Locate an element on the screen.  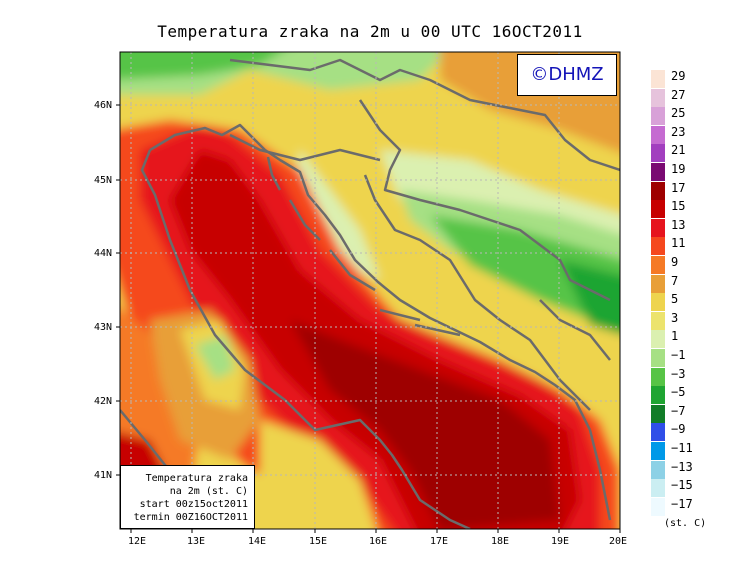
lat-label-42n: 42N is located at coordinates (102, 401).